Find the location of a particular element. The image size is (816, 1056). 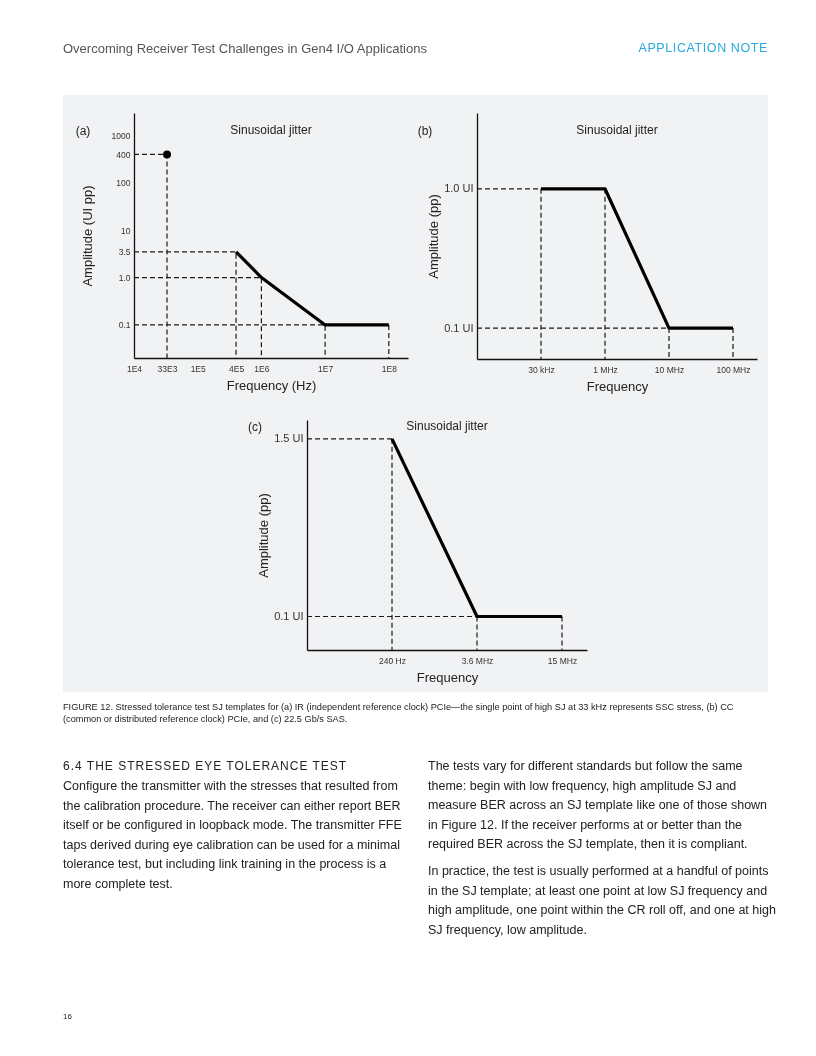

y-axis-title: Amplitude (UI pp) is located at coordinates (87, 236).